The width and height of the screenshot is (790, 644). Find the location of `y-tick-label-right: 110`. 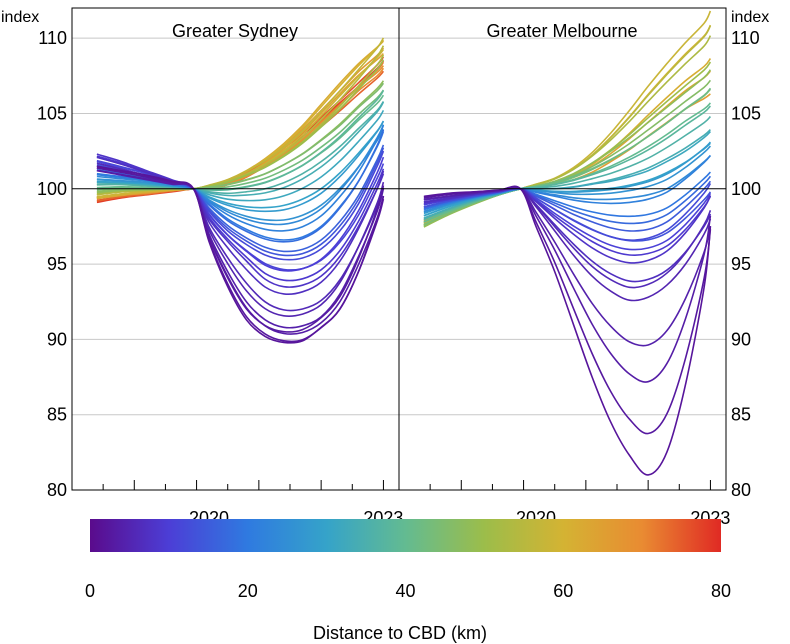

y-tick-label-right: 110 is located at coordinates (745, 38).